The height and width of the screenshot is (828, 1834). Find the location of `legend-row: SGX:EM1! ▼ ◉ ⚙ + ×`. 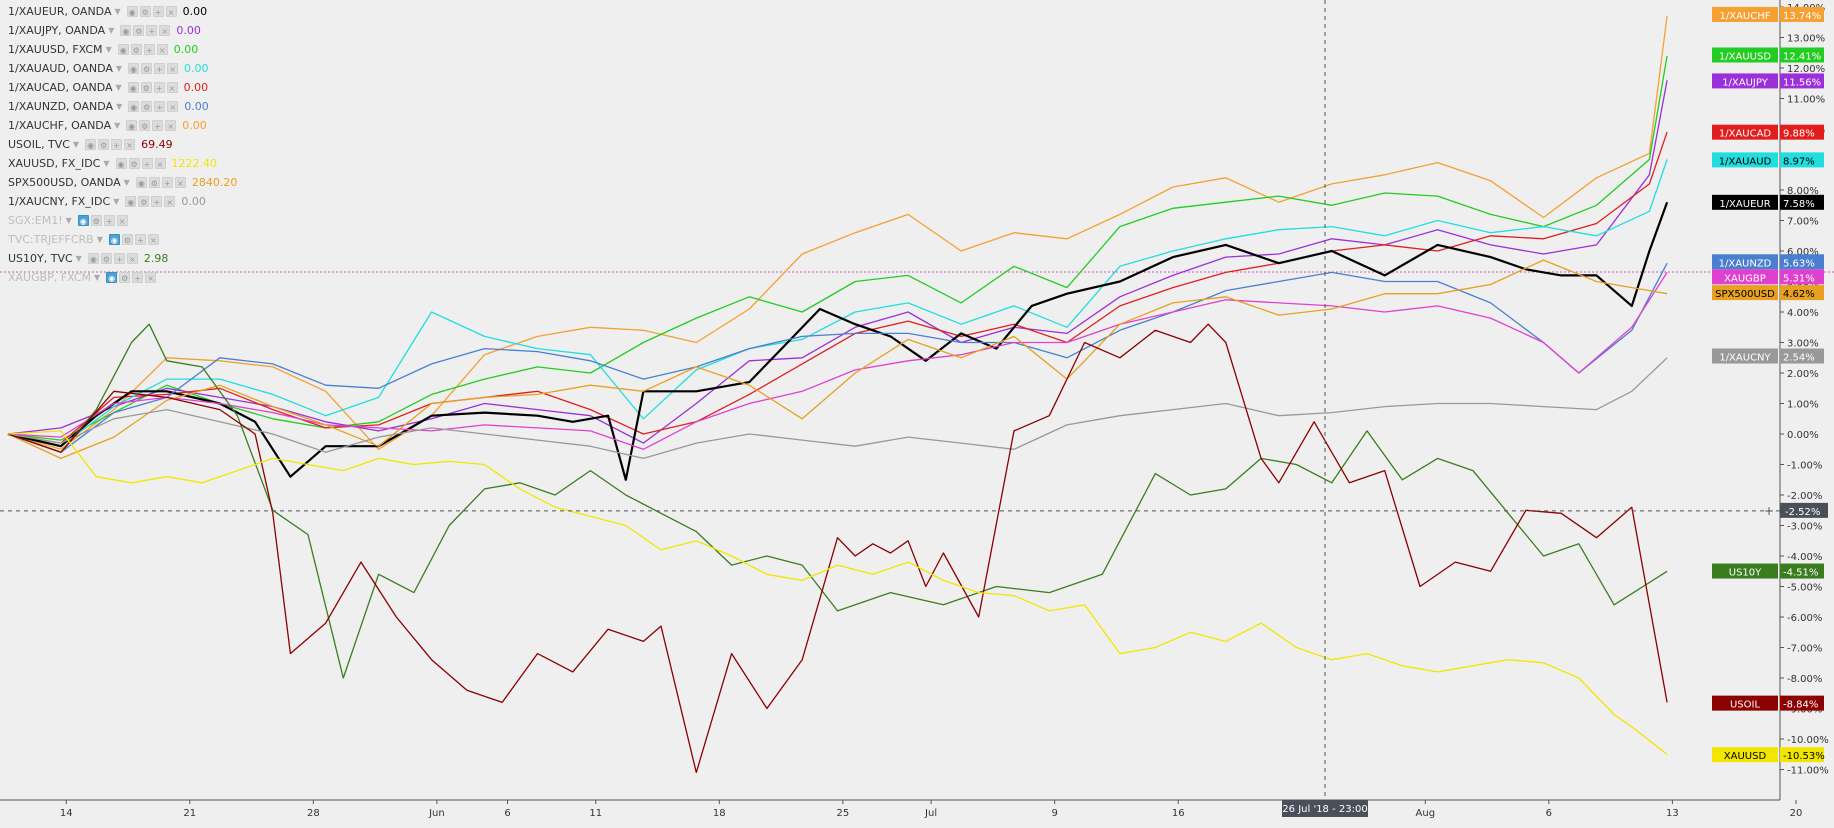

legend-row: SGX:EM1! ▼ ◉ ⚙ + × is located at coordinates (122, 220).